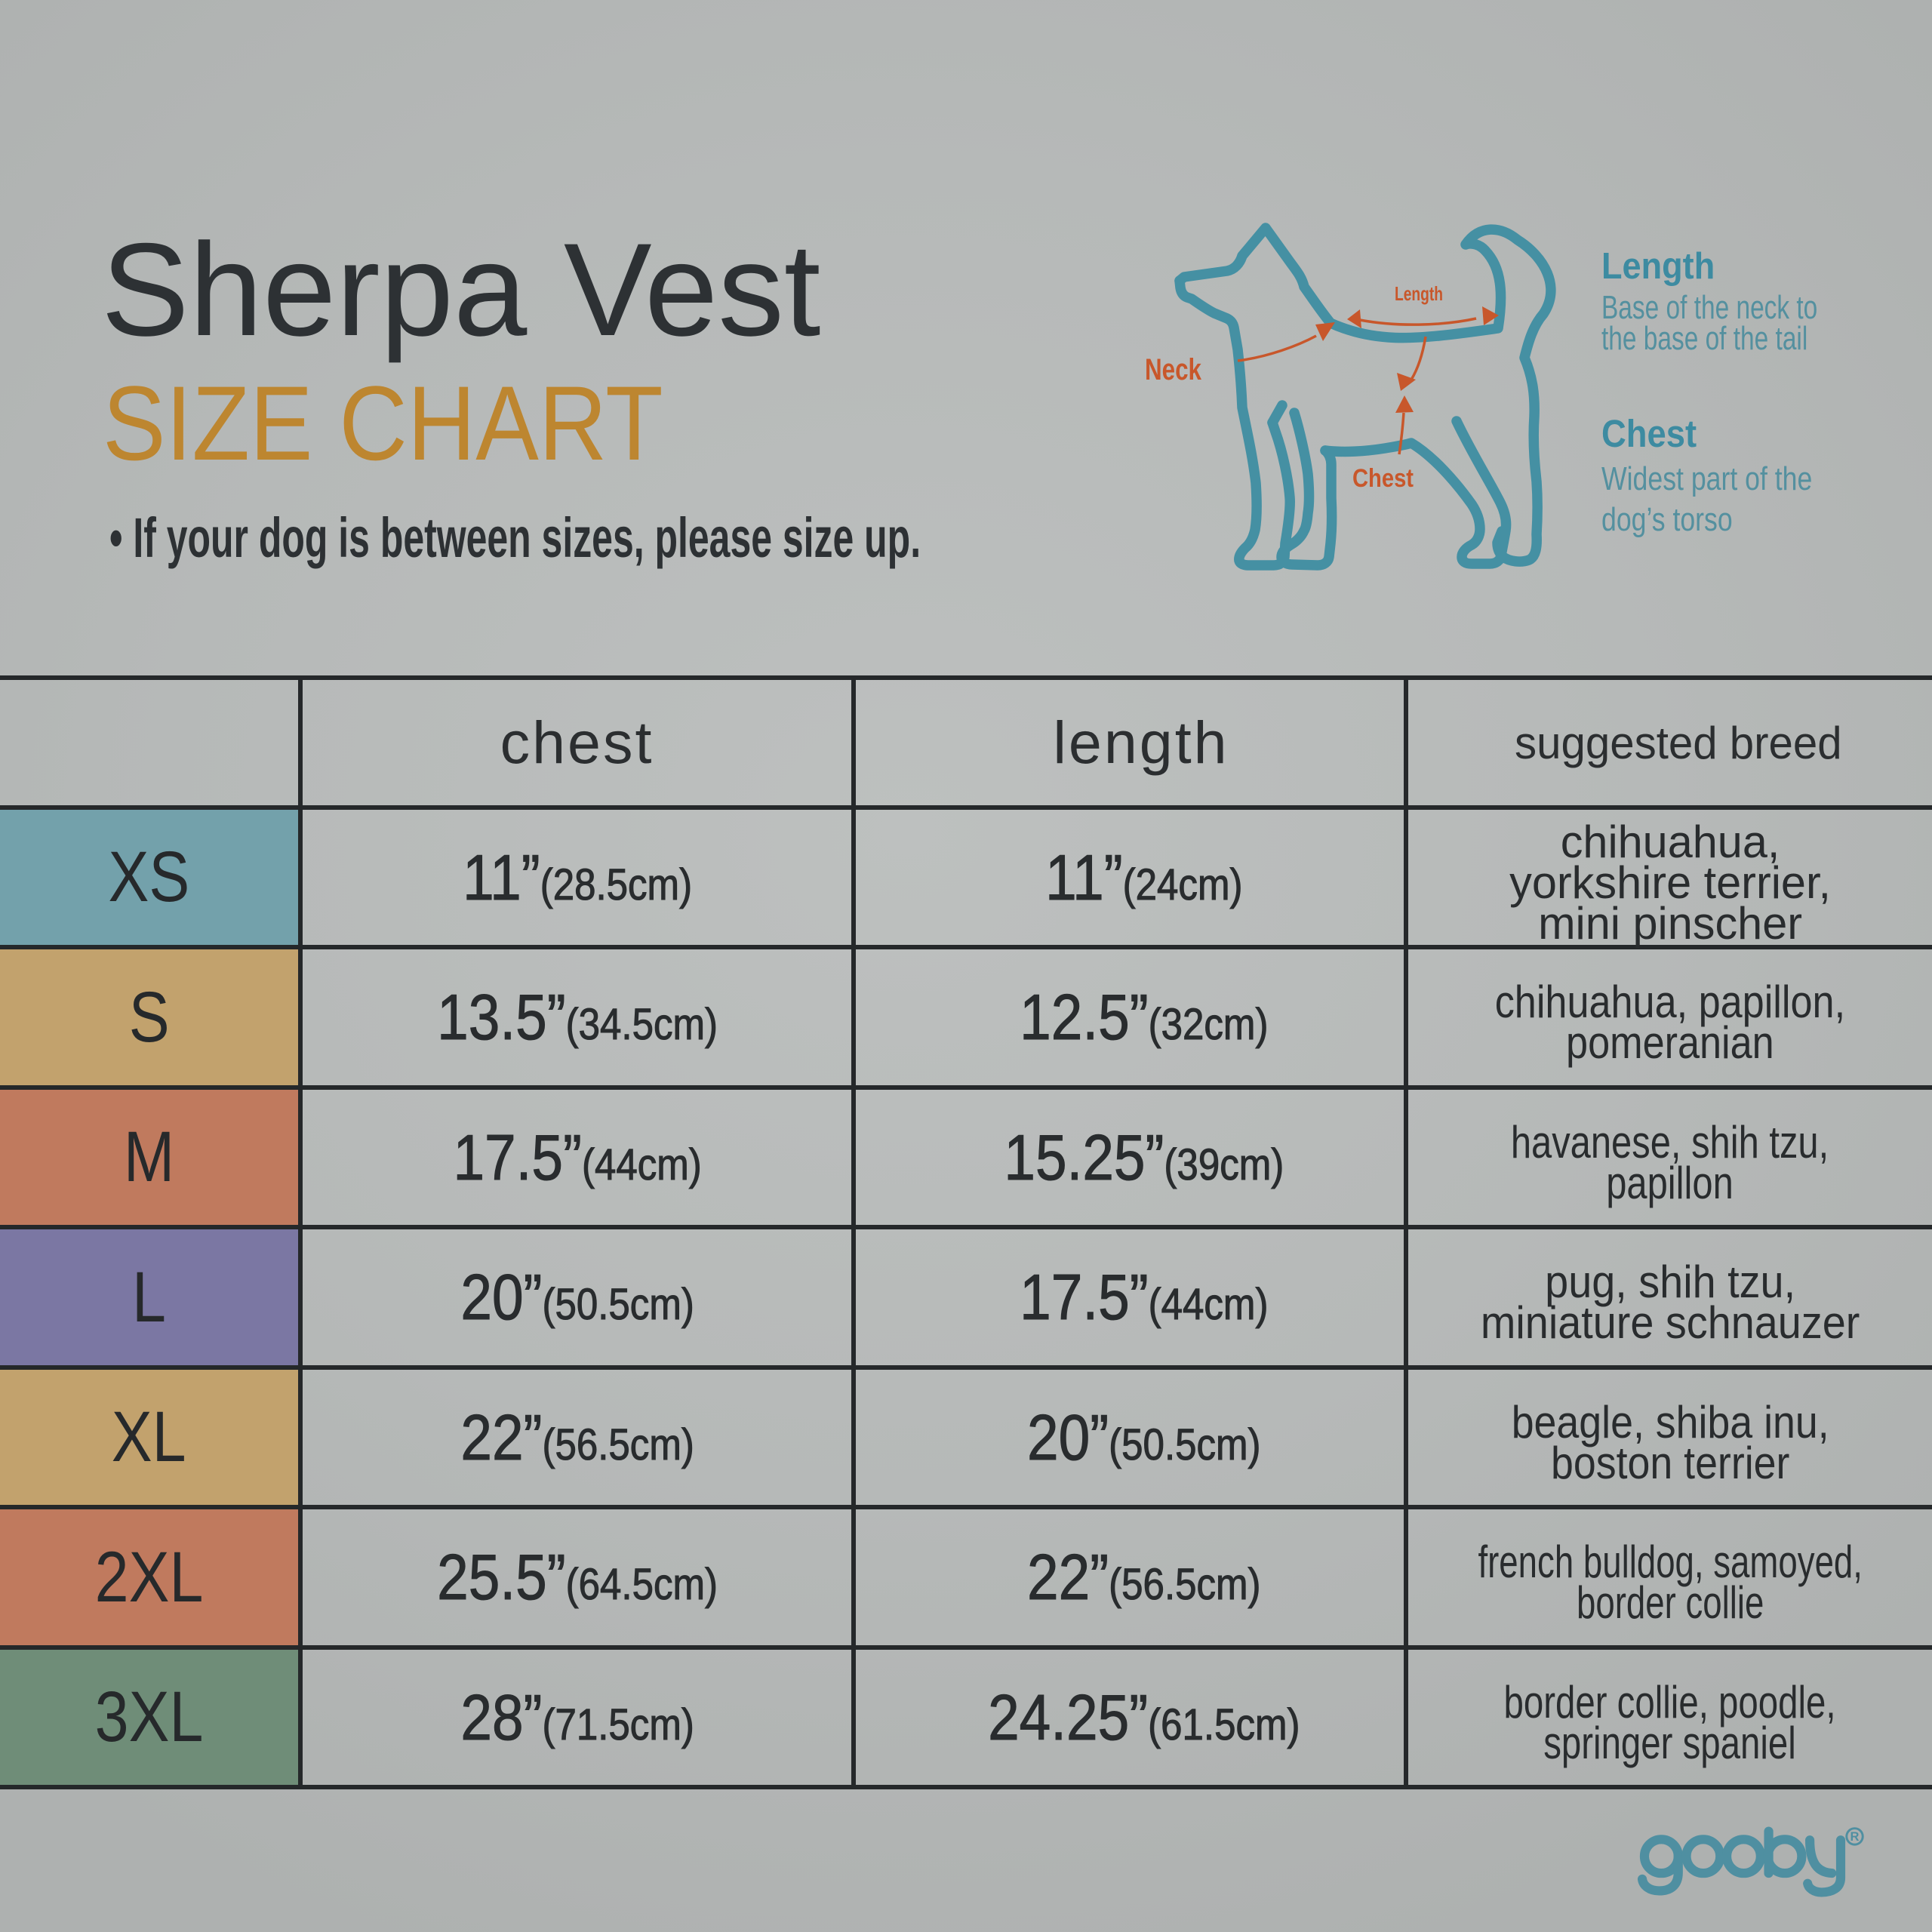 The width and height of the screenshot is (1932, 1932). I want to click on svg-text: Neck, so click(1173, 369).